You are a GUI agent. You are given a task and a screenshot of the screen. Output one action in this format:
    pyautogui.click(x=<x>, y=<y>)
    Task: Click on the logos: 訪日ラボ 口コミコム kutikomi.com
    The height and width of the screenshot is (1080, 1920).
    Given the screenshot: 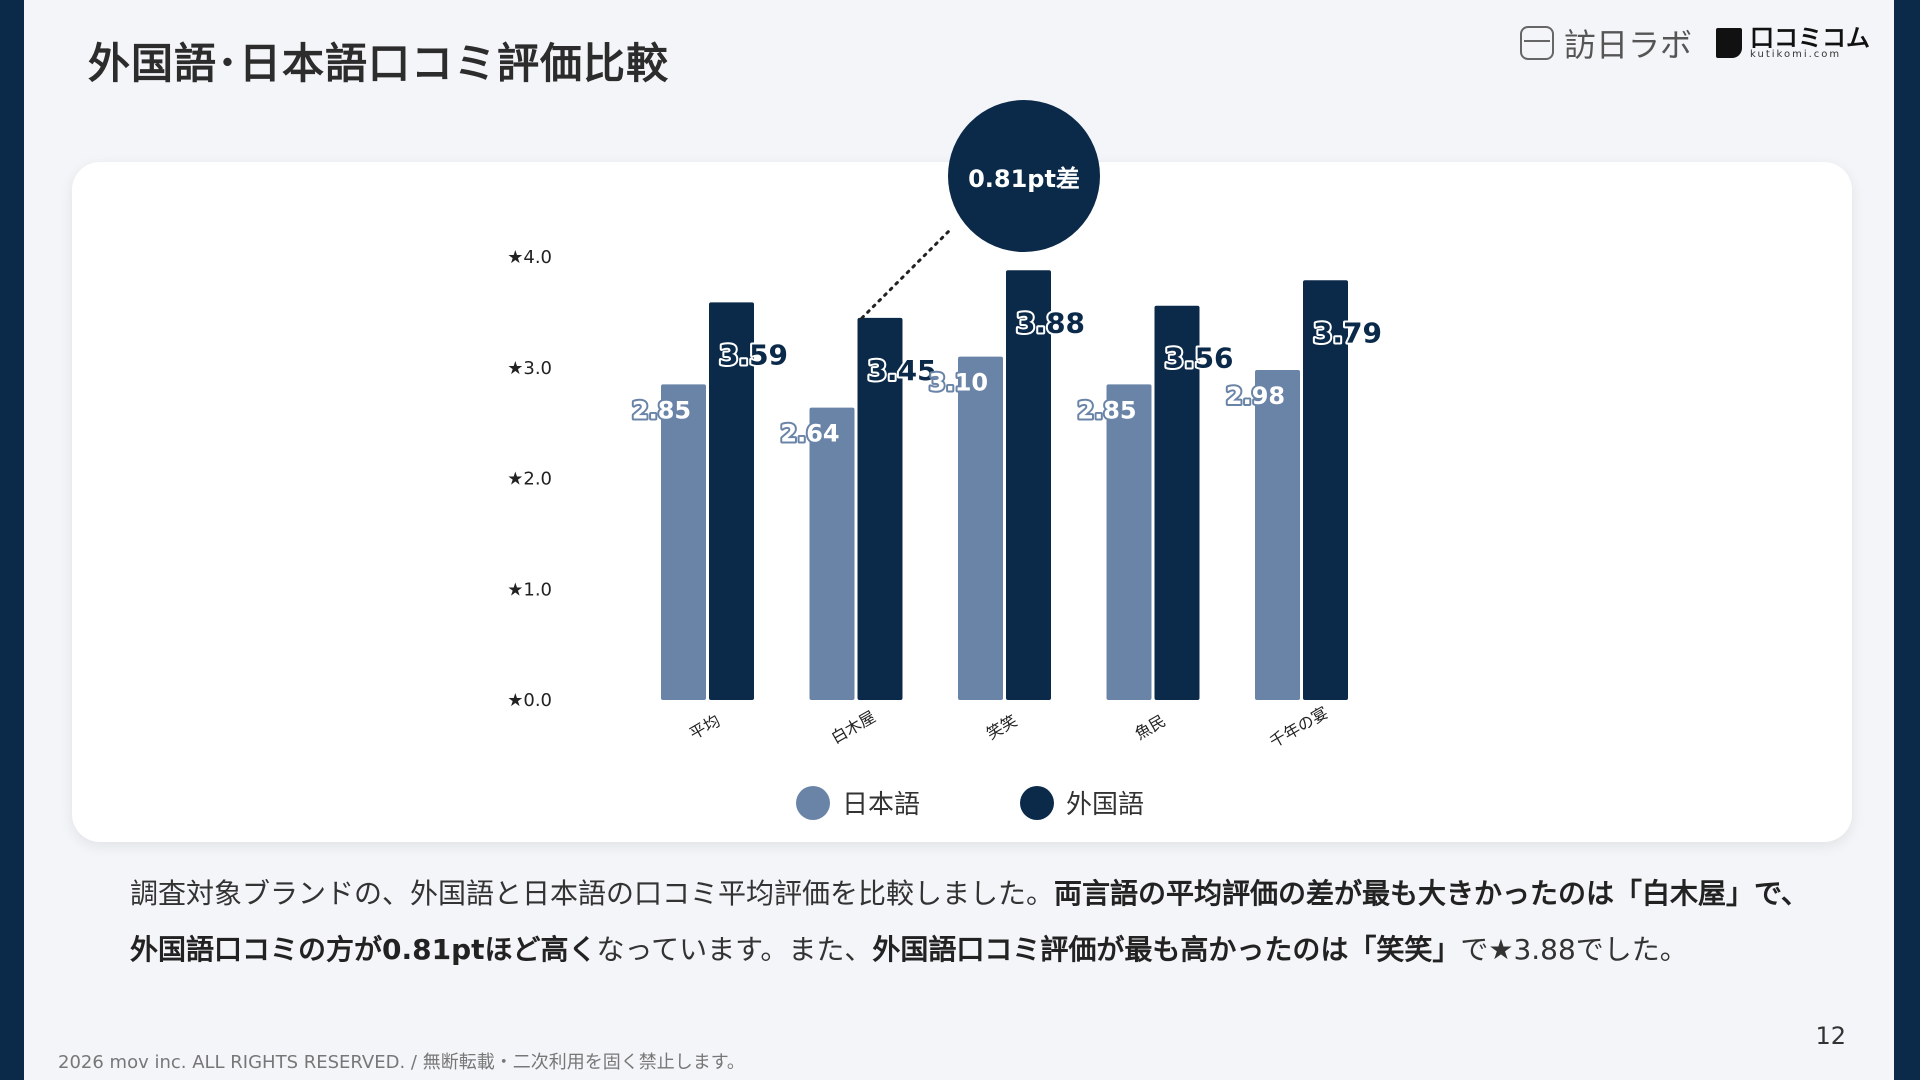 What is the action you would take?
    pyautogui.click(x=1694, y=43)
    